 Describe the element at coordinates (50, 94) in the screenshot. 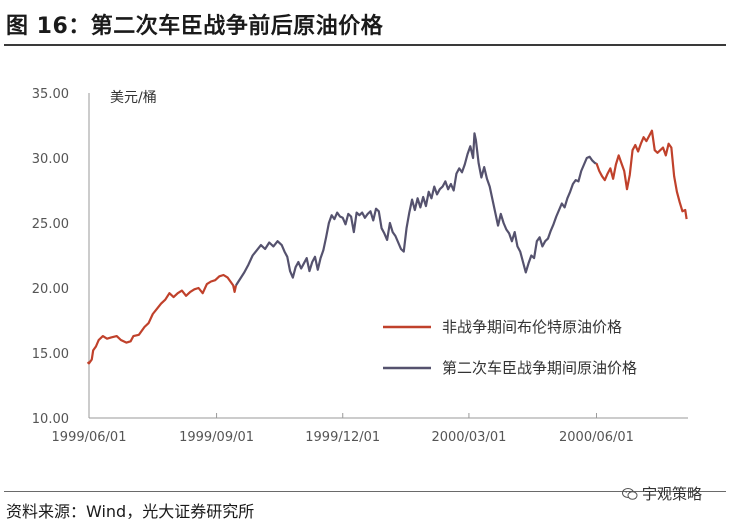

I see `y-tick-label: 35.00` at that location.